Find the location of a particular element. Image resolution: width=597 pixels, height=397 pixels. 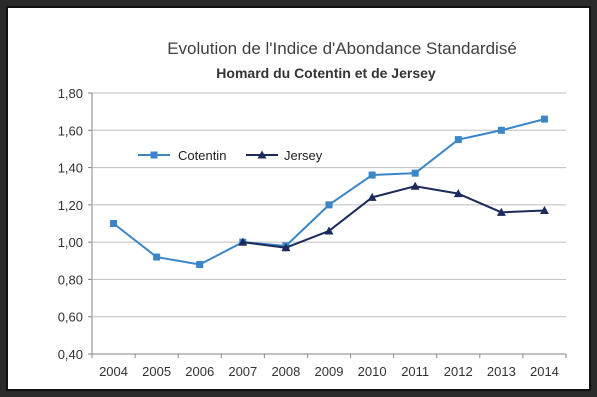

x-tick-label: 2012 is located at coordinates (458, 371).